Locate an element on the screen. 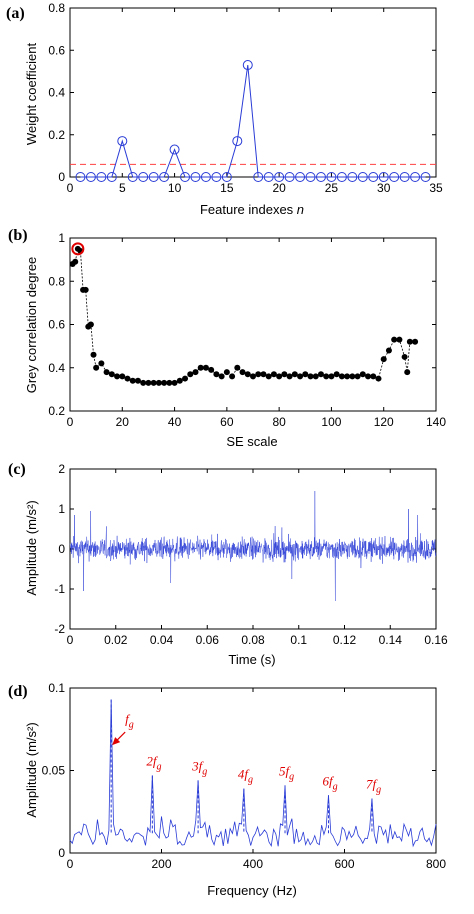  harmonic-label: 4fg is located at coordinates (245, 776).